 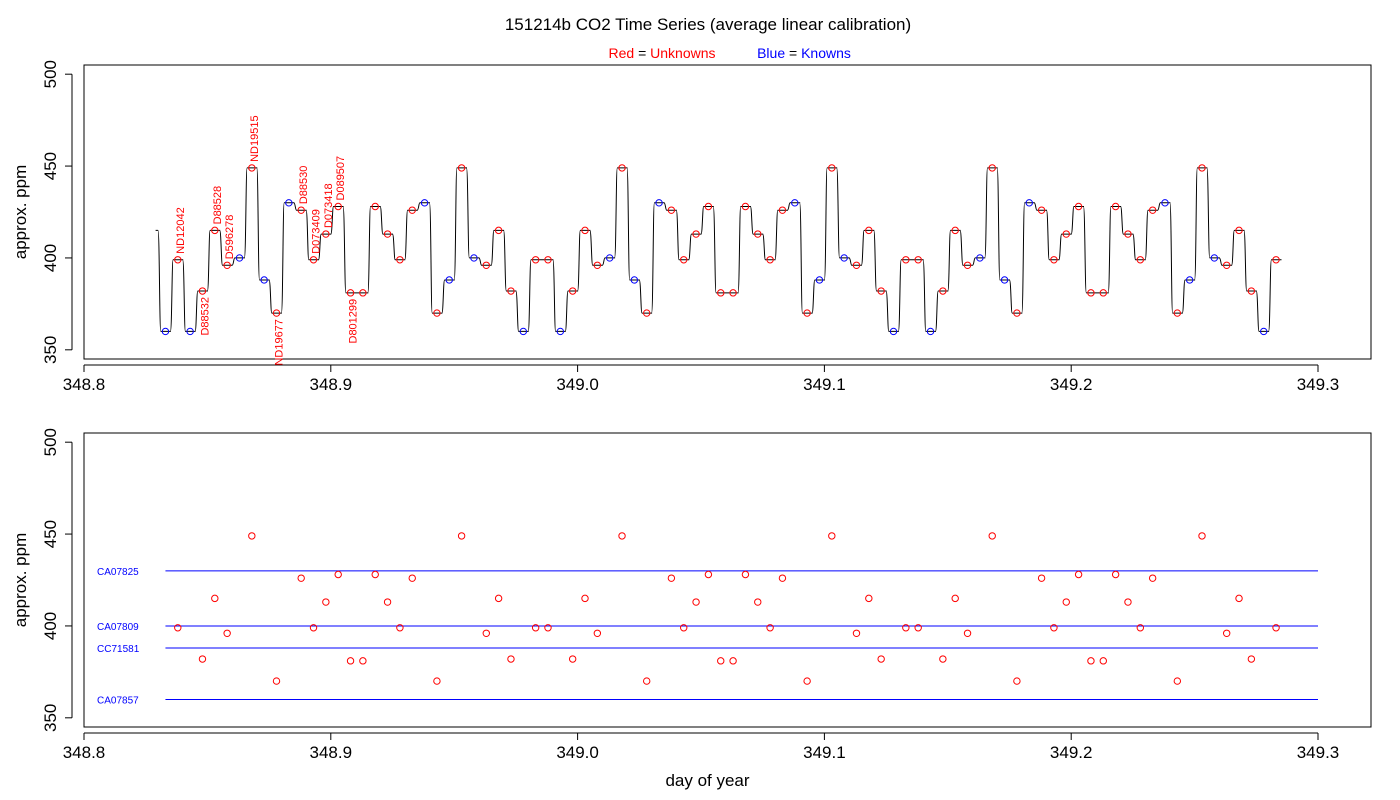 I want to click on reference-label: CC71581, so click(x=118, y=649).